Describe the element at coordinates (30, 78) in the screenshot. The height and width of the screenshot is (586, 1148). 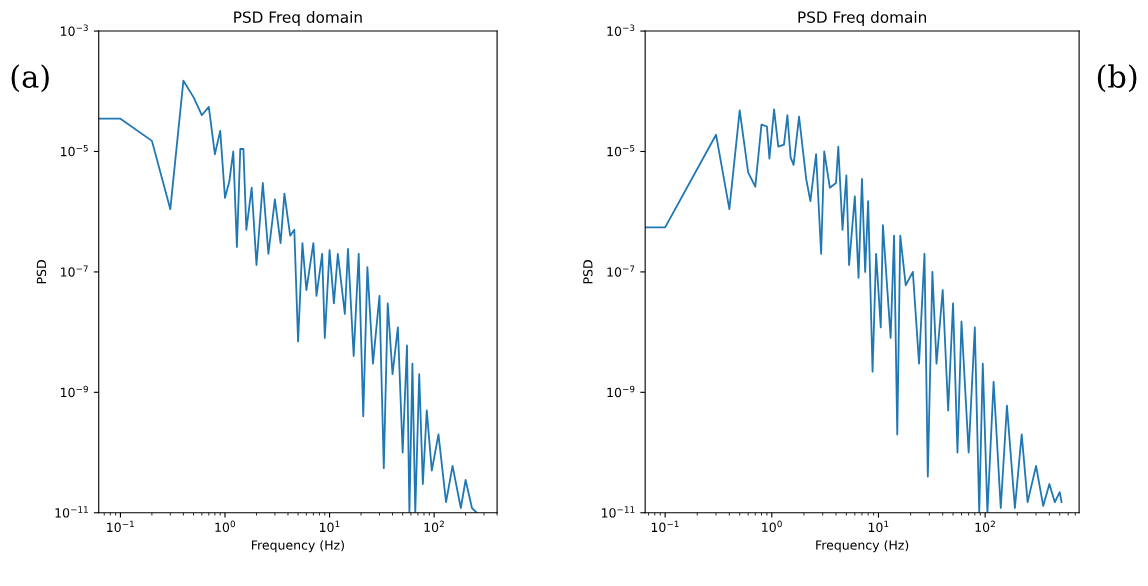
I see `text: (a)` at that location.